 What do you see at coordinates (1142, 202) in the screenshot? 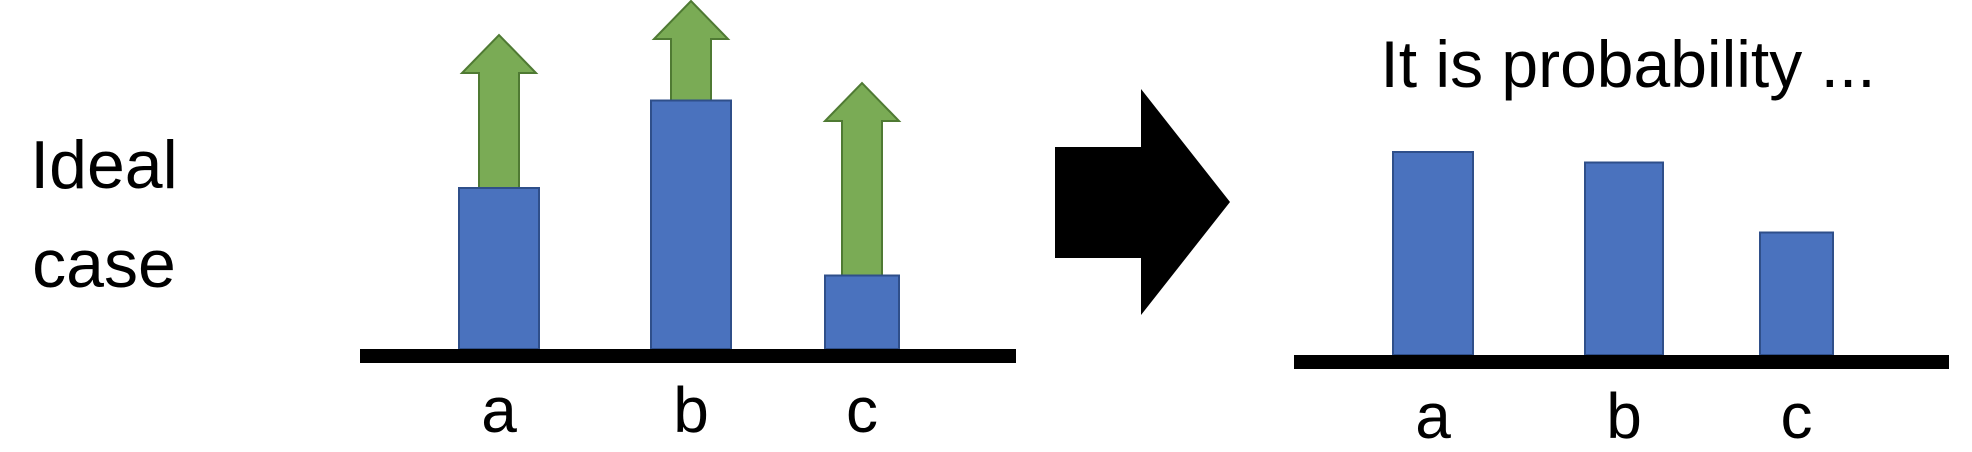
I see `right-arrow-icon` at bounding box center [1142, 202].